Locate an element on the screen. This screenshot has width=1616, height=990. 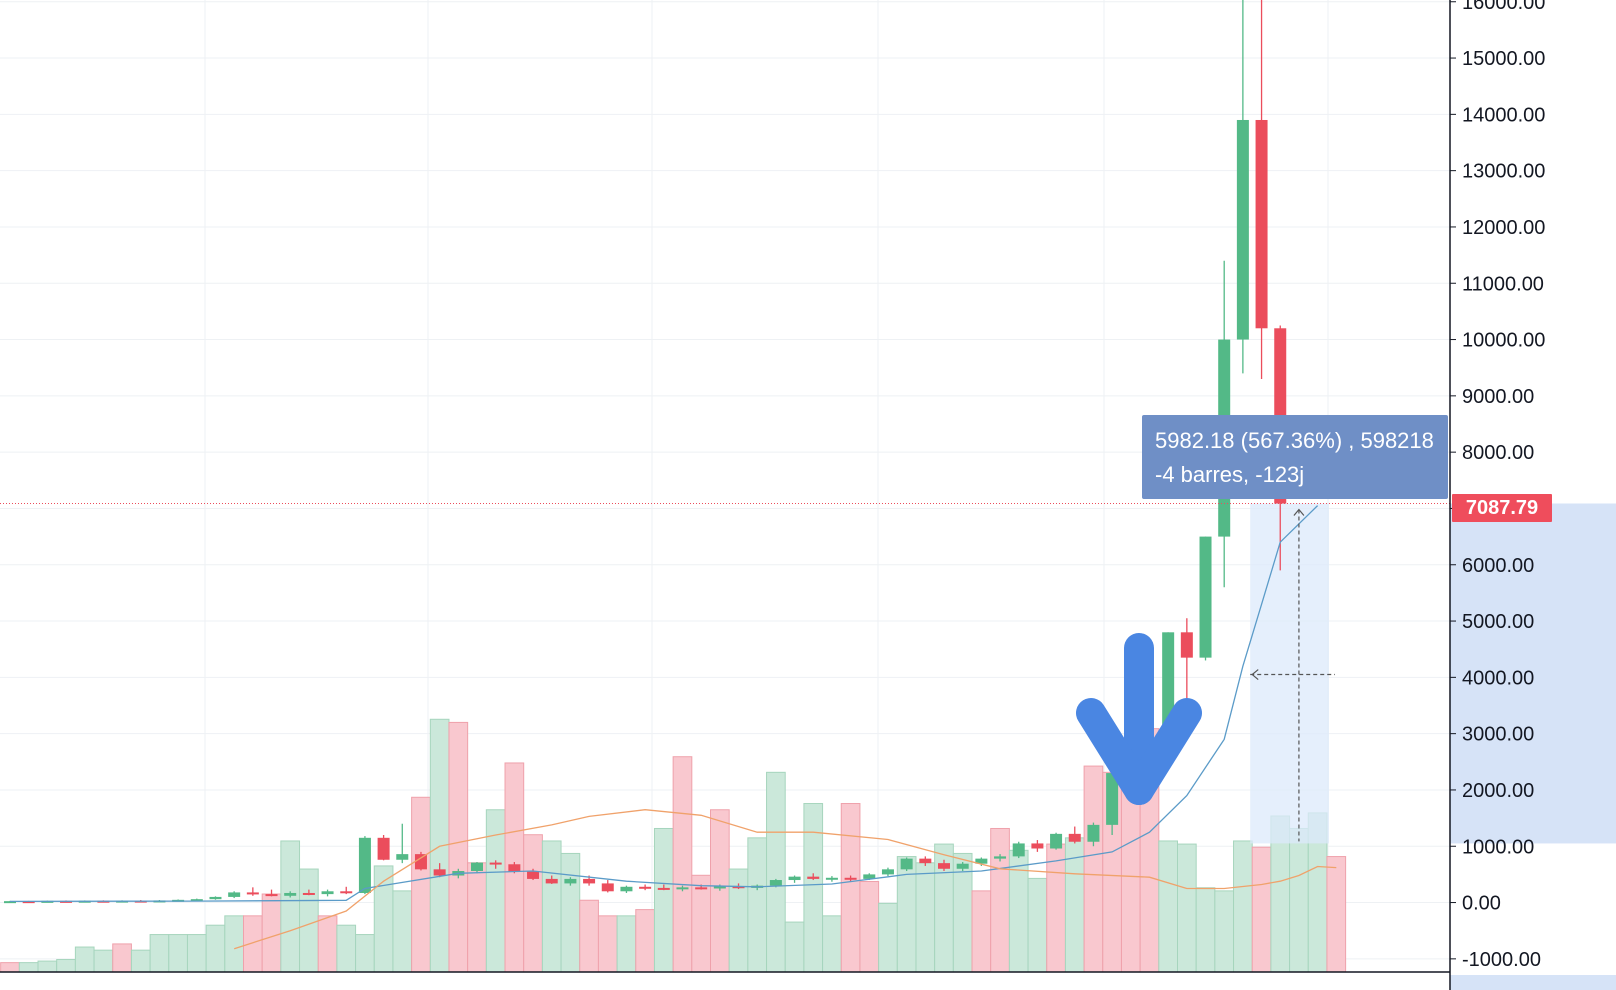
price-tick-label-2: 14000.00 is located at coordinates (1503, 115).